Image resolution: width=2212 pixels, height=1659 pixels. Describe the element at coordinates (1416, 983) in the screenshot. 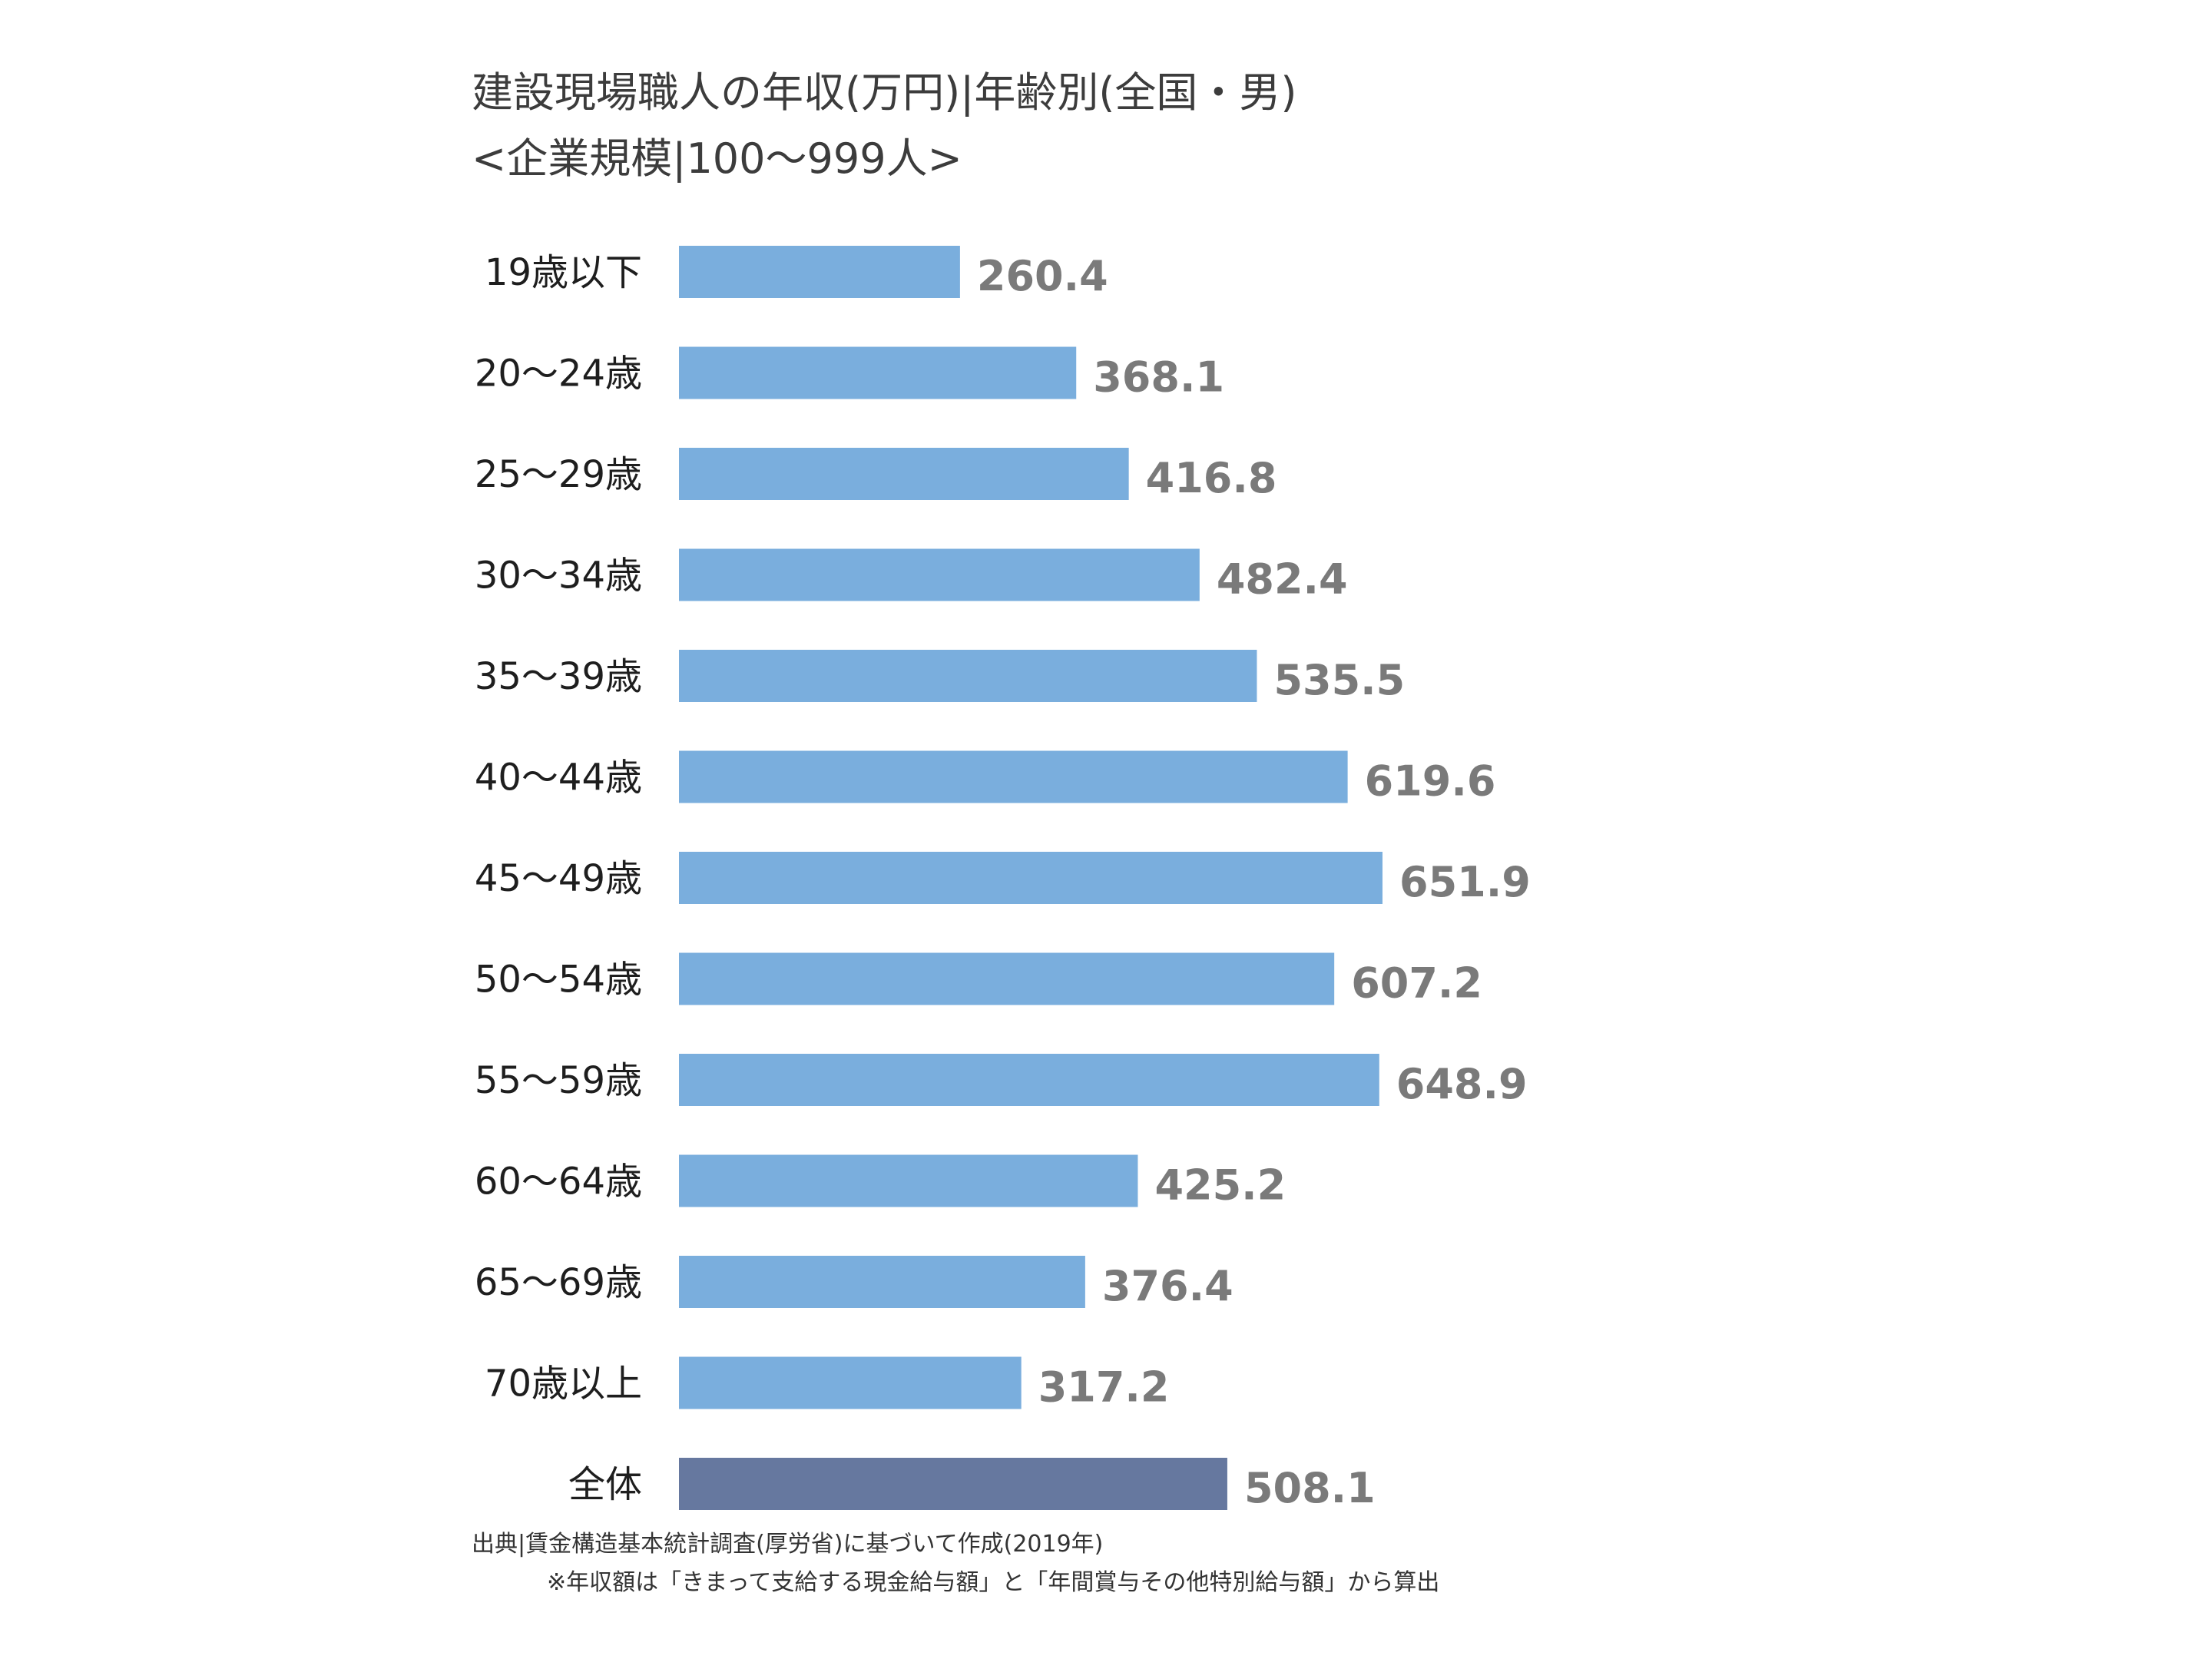

I see `value-label-7: 607.2` at that location.